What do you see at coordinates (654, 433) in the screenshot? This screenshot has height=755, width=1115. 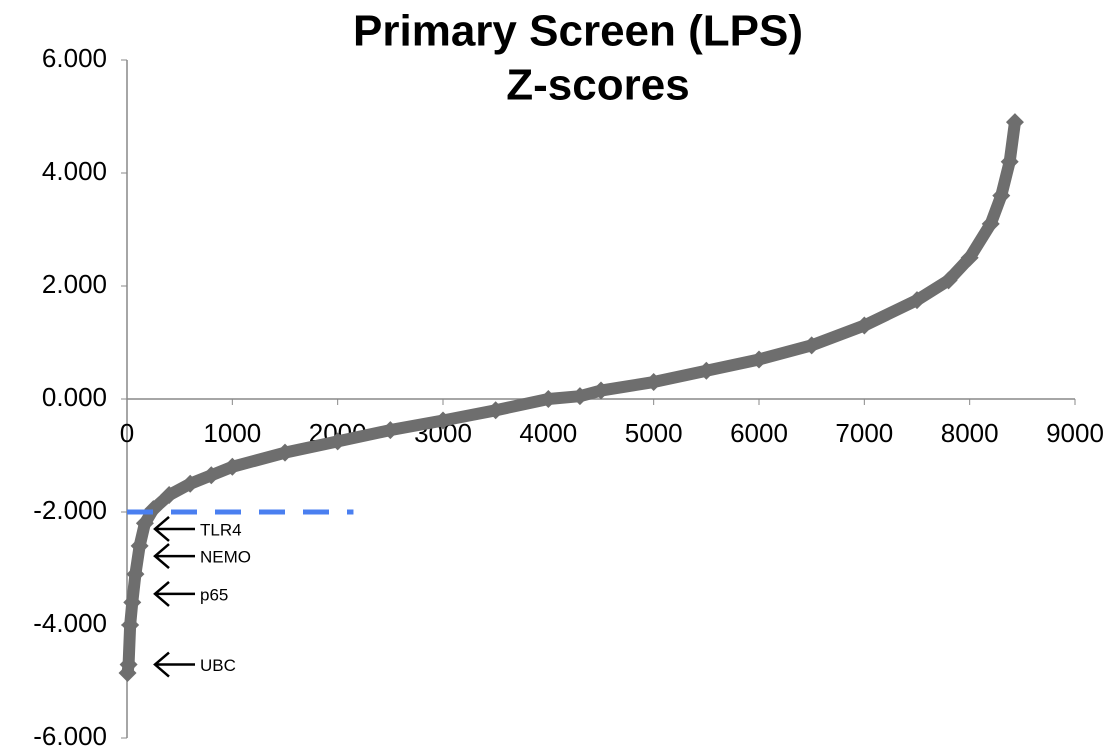 I see `x-tick-label: 5000` at bounding box center [654, 433].